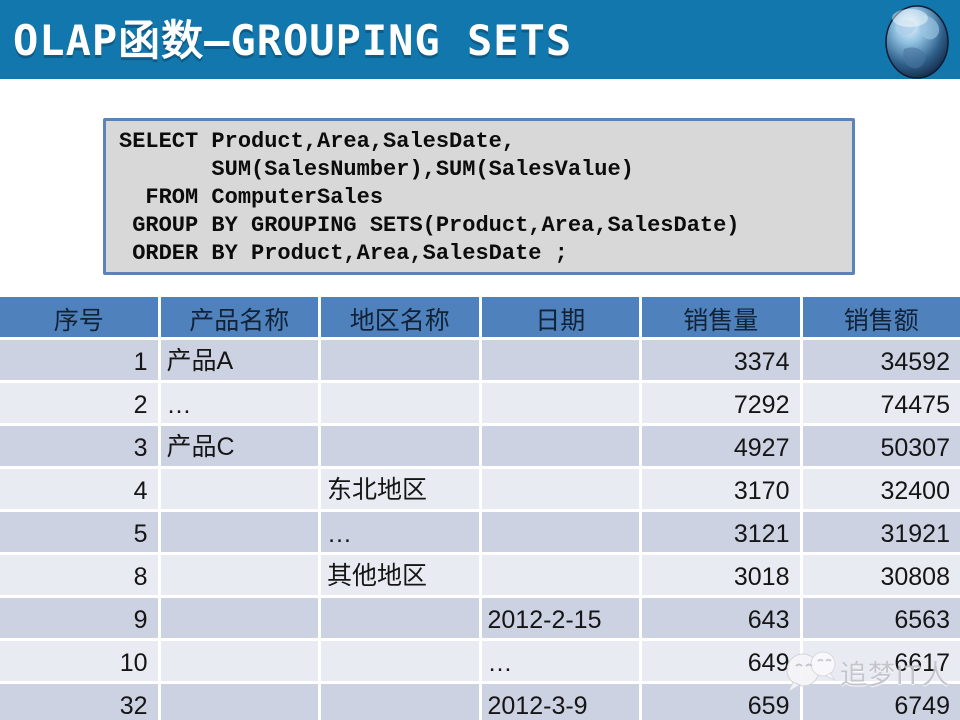 The image size is (960, 720). I want to click on table-cell: 6563, so click(881, 618).